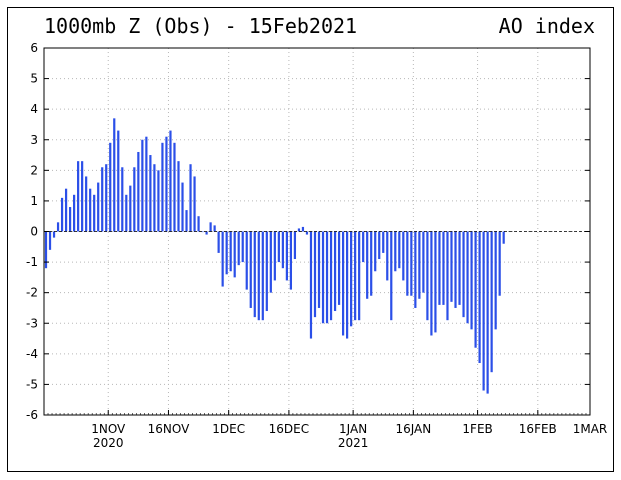 This screenshot has height=480, width=621. Describe the element at coordinates (353, 443) in the screenshot. I see `x-tick-sublabel: 2021` at that location.